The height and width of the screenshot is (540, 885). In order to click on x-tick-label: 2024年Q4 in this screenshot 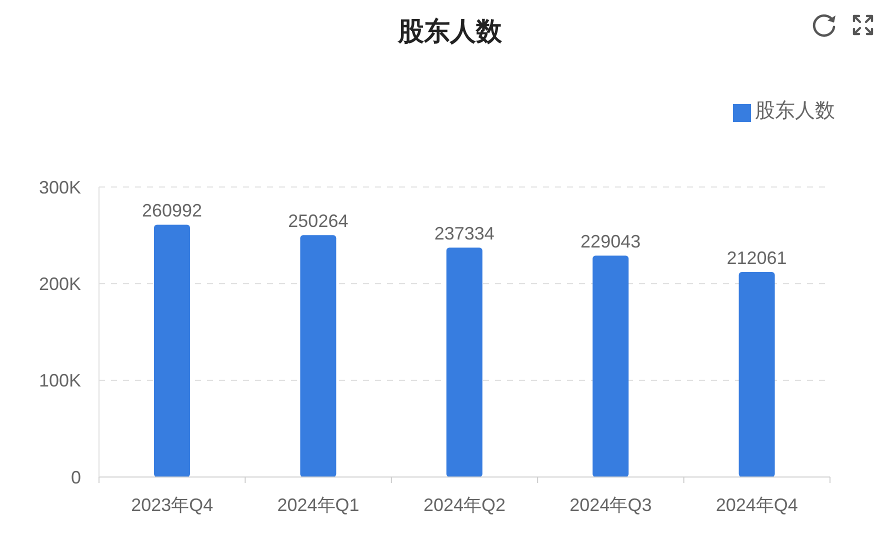, I will do `click(757, 505)`.